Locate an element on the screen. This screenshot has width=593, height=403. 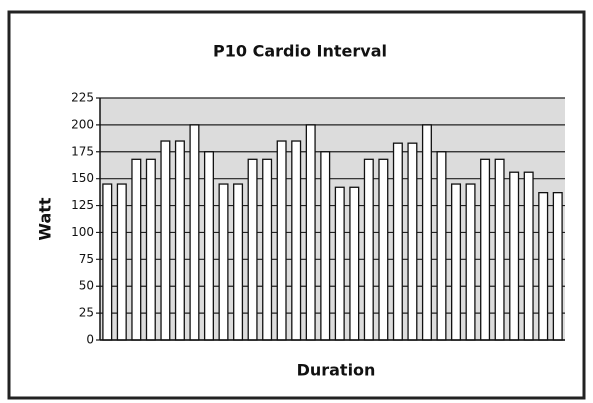
y-tick-label: 100 is located at coordinates (82, 232).